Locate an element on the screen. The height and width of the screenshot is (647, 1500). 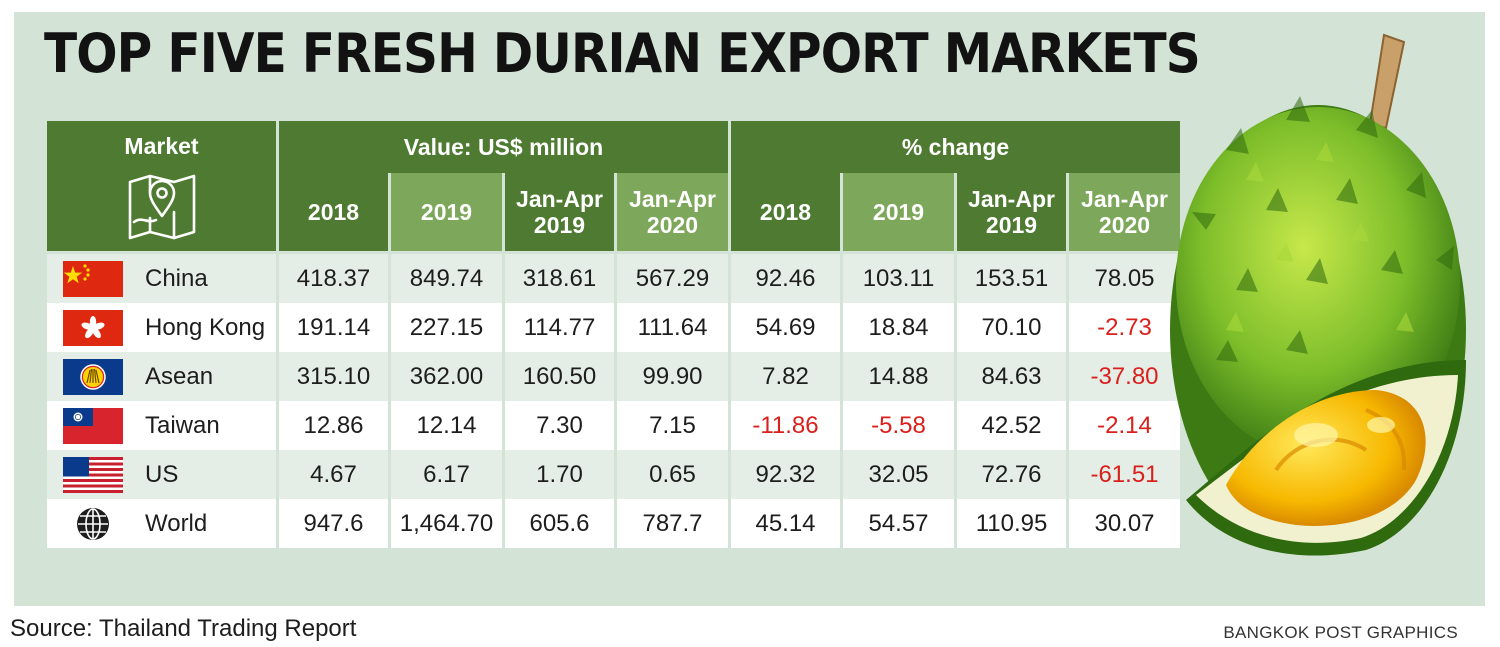
value-cell: 787.7 is located at coordinates (672, 523).